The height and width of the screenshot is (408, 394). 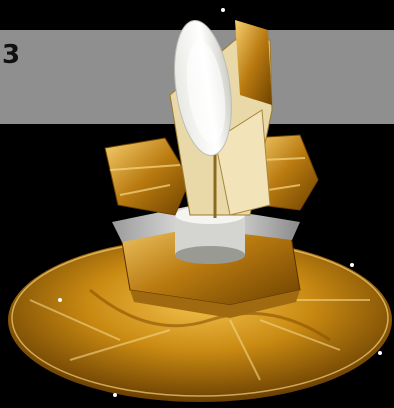 What do you see at coordinates (210, 235) in the screenshot?
I see `antenna-mount` at bounding box center [210, 235].